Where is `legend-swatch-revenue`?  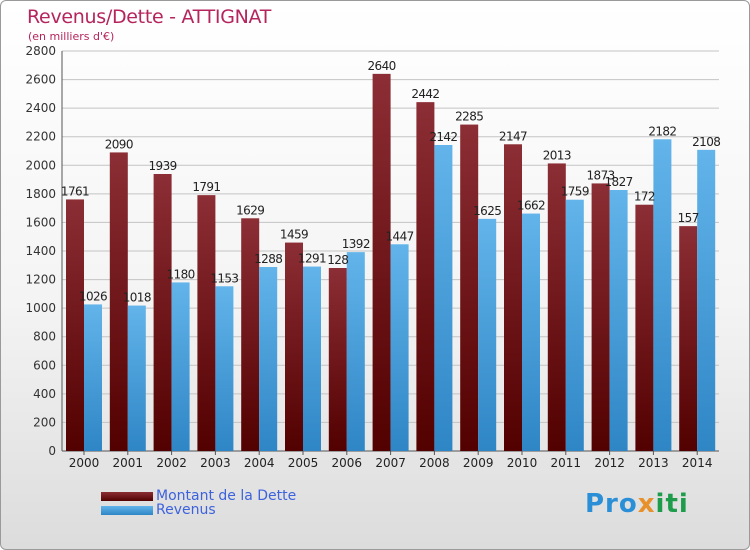 legend-swatch-revenue is located at coordinates (127, 510).